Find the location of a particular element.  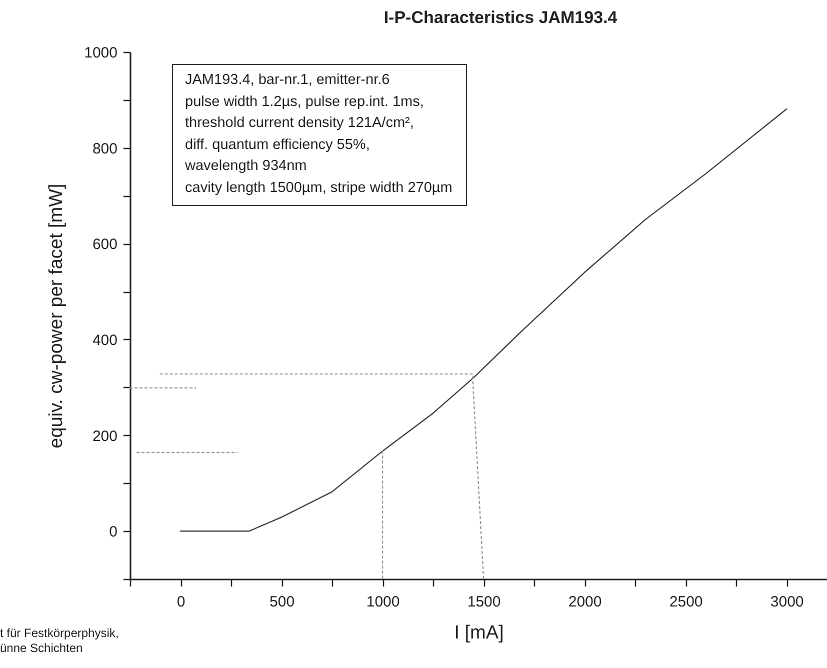

y-tick-label: 1000 is located at coordinates (101, 53).